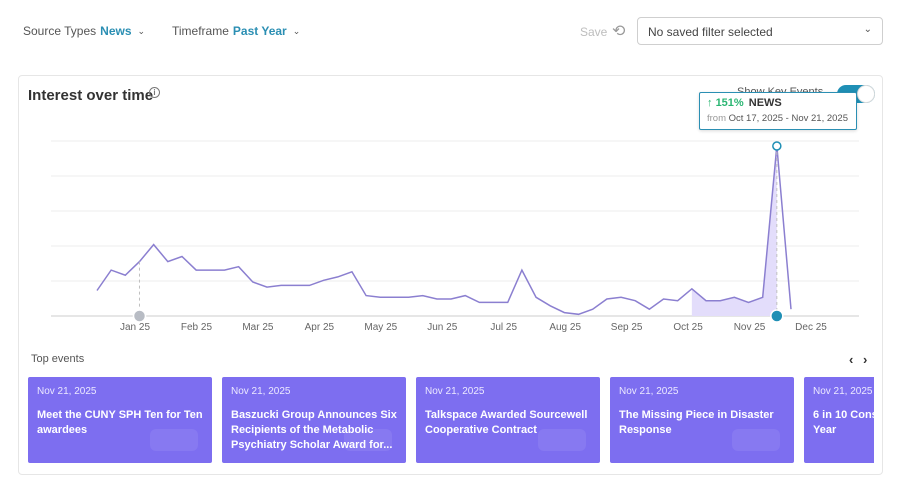 The height and width of the screenshot is (496, 900). What do you see at coordinates (811, 327) in the screenshot?
I see `x-tick-label: Dec 25` at bounding box center [811, 327].